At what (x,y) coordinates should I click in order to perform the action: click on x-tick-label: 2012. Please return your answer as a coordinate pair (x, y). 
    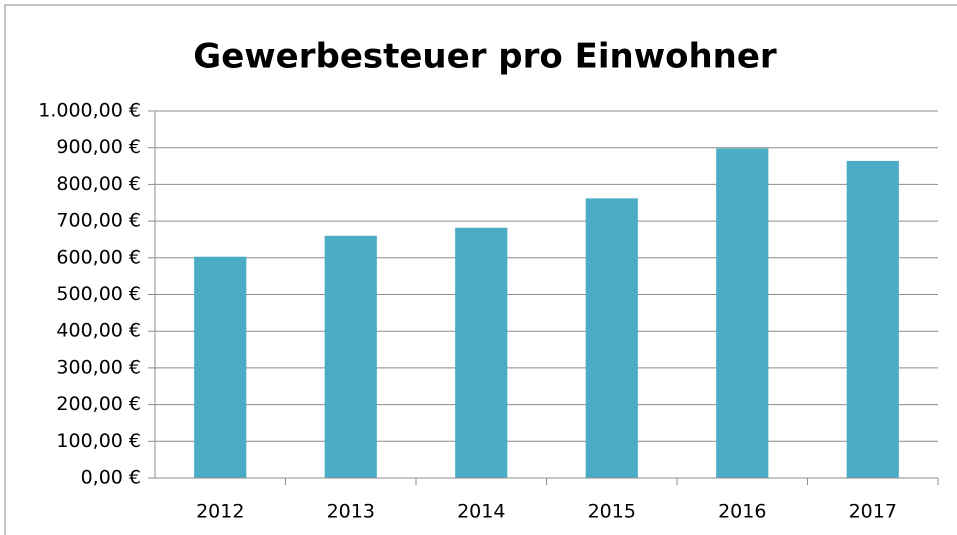
    Looking at the image, I should click on (220, 512).